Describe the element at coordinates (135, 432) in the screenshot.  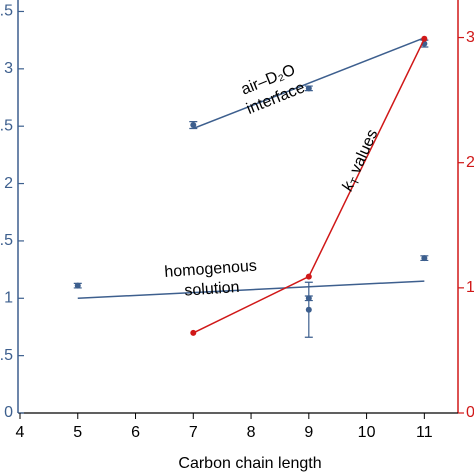
I see `x-tick-label: 6` at that location.